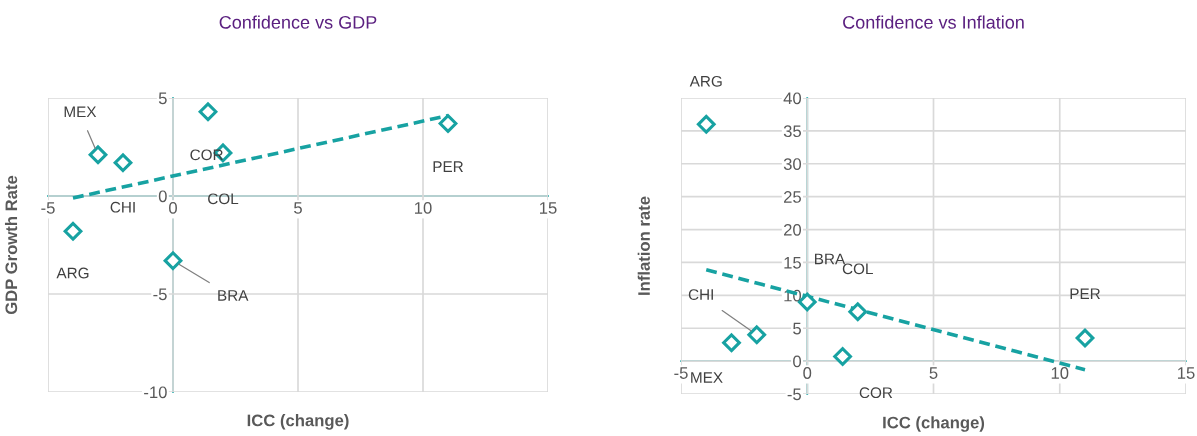 This screenshot has height=436, width=1197. I want to click on chart-title: Confidence vs Inflation, so click(933, 22).